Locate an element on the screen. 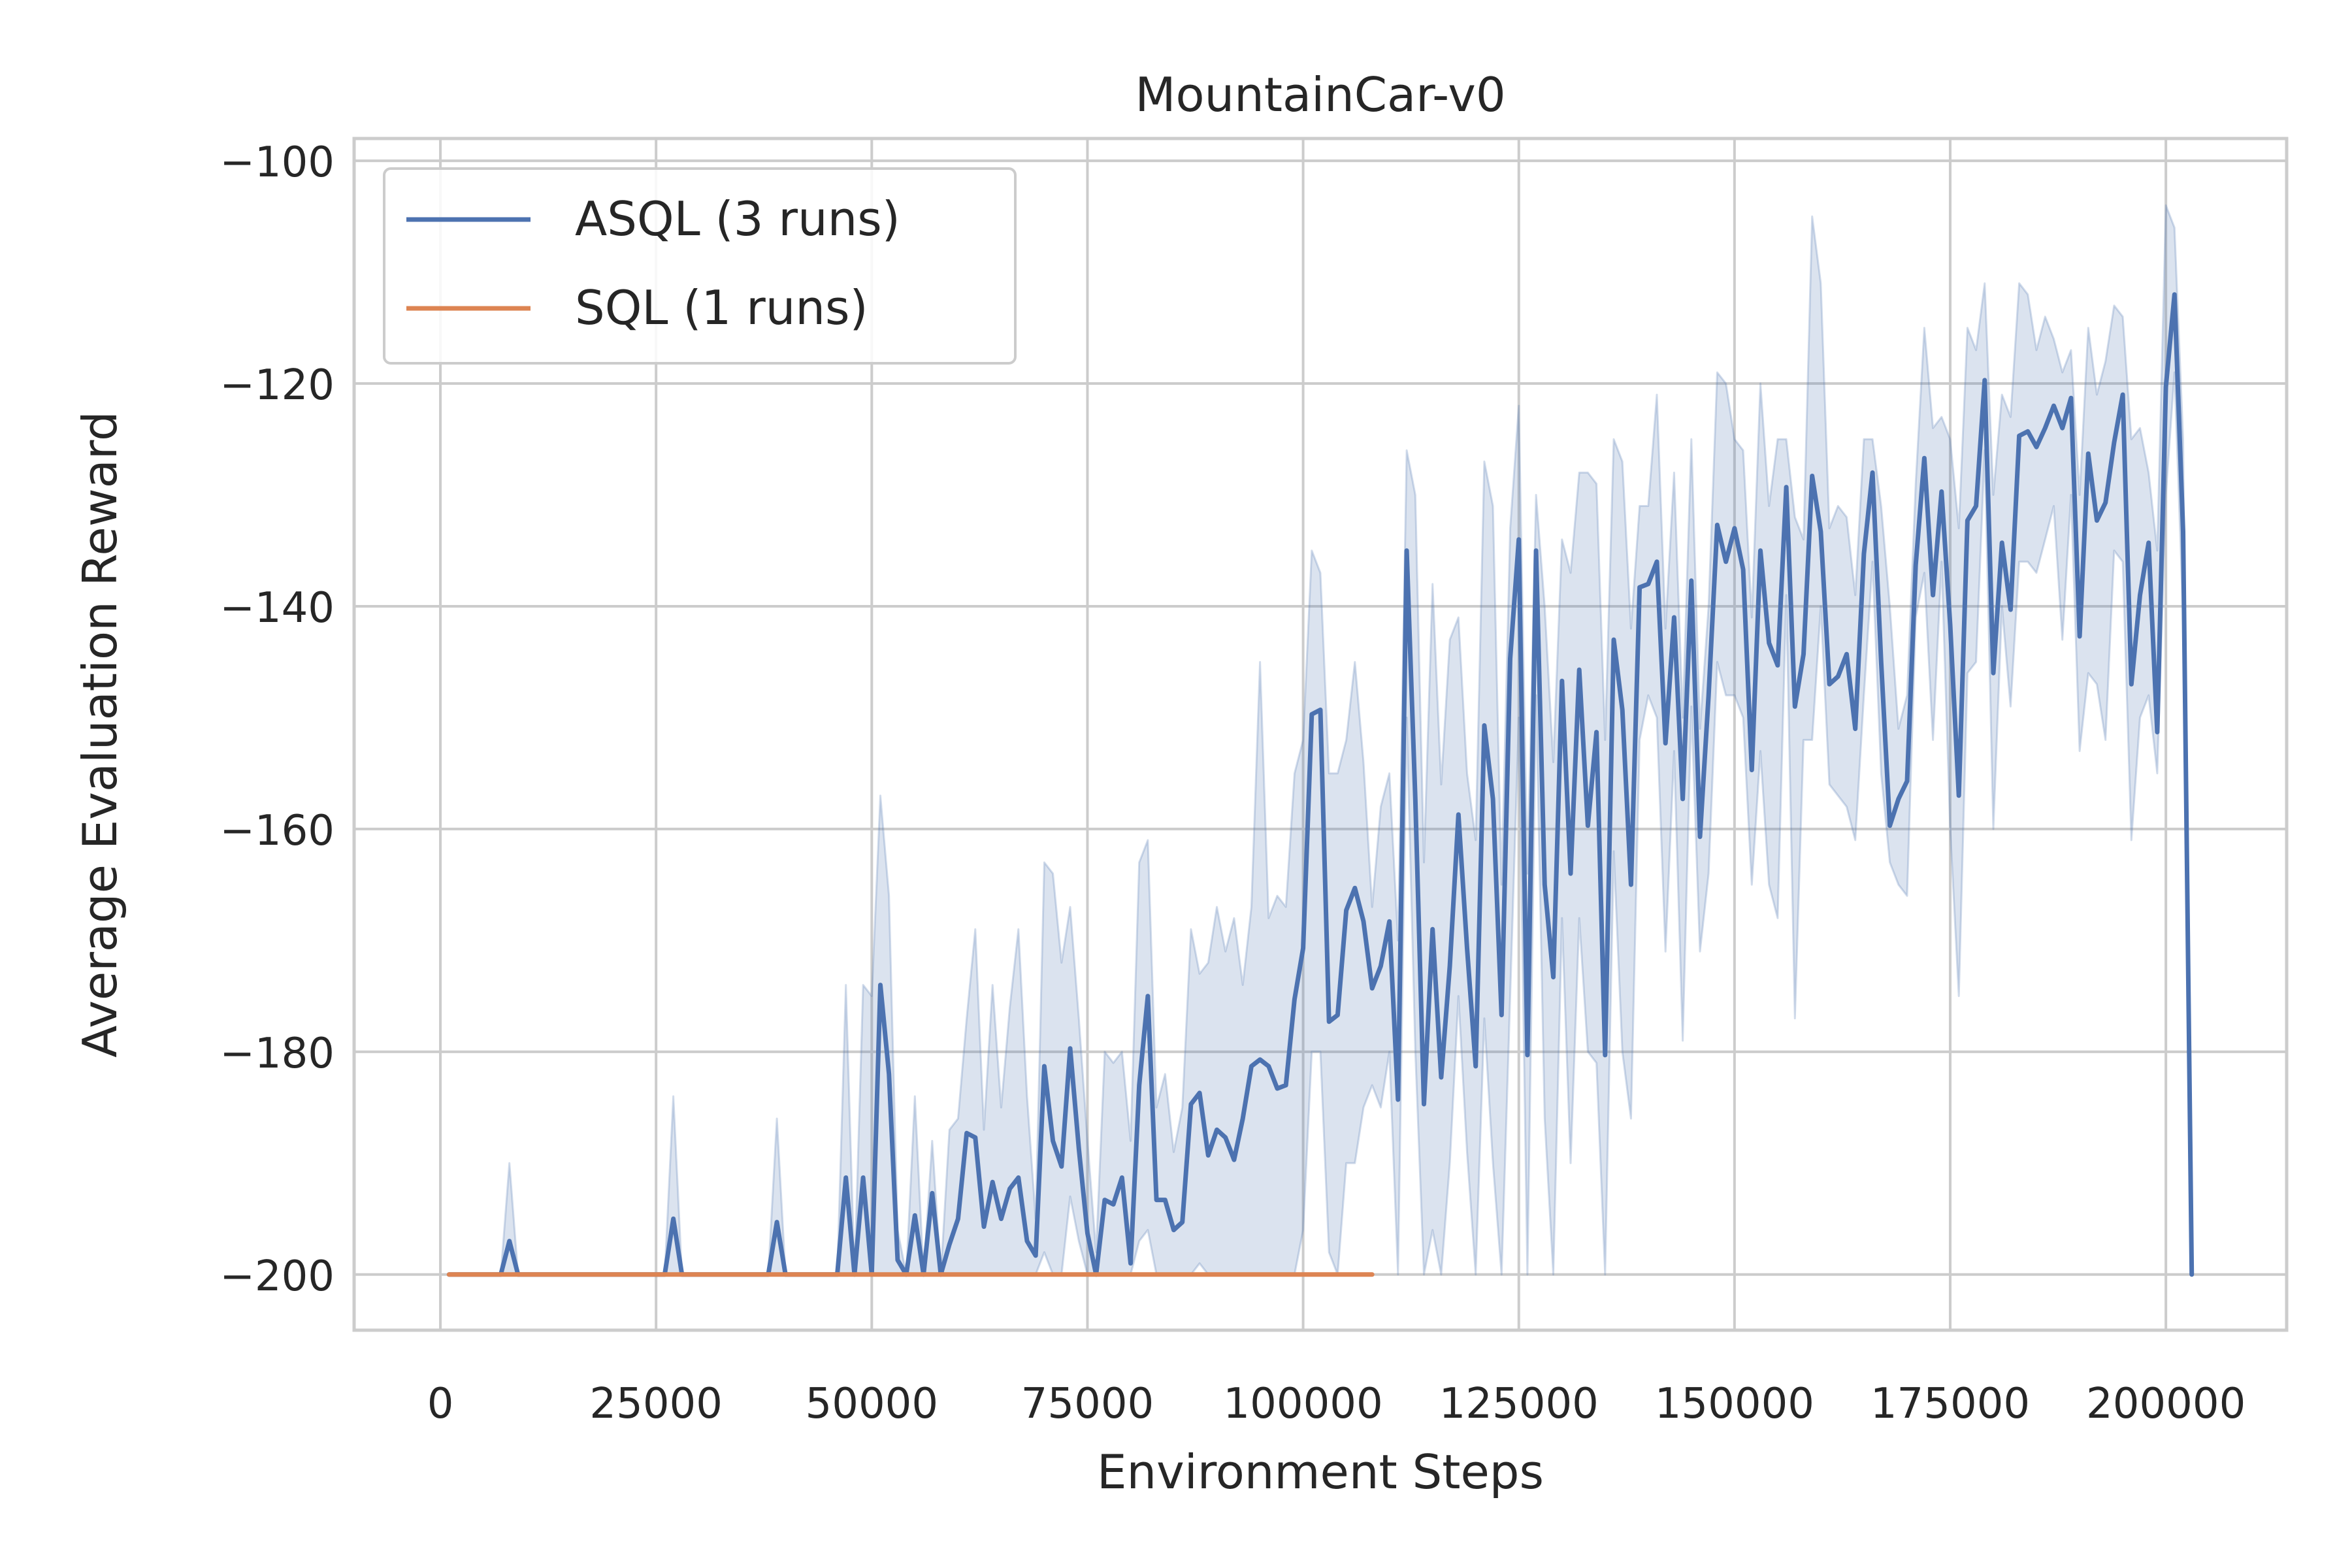 The image size is (2352, 1568). legend-label-asql: ASQL (3 runs) is located at coordinates (737, 218).